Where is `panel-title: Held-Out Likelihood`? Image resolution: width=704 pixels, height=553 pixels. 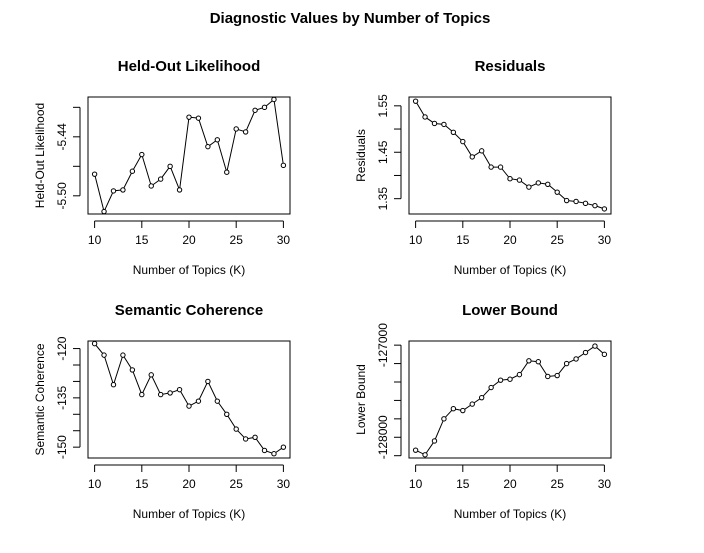 panel-title: Held-Out Likelihood is located at coordinates (189, 66).